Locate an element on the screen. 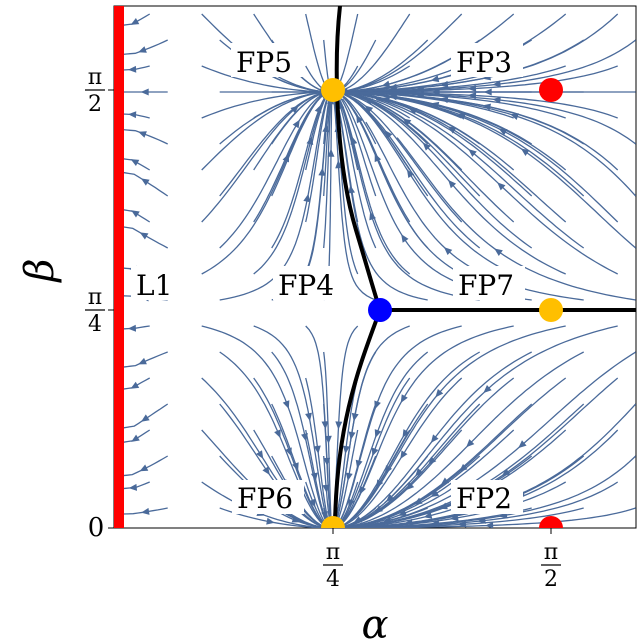  label-fp5: FP5 is located at coordinates (264, 62).